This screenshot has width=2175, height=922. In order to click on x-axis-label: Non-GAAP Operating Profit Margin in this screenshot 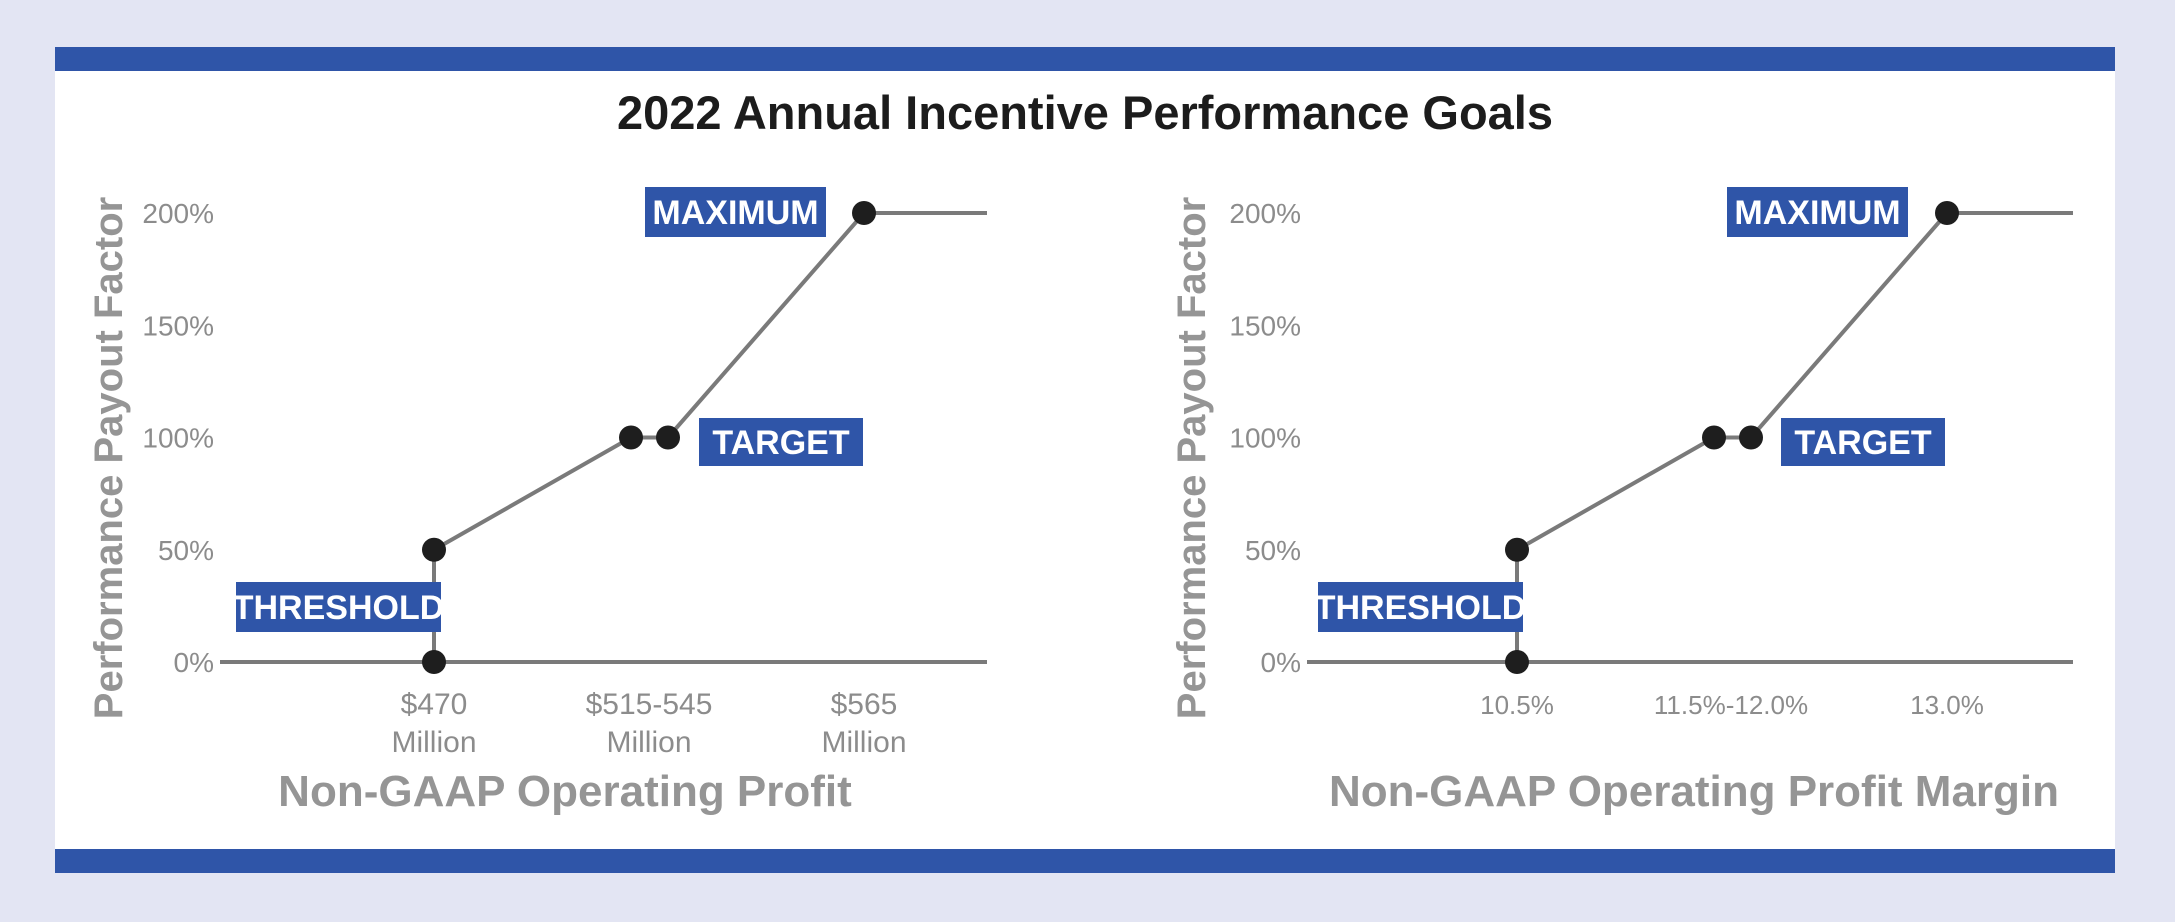, I will do `click(1694, 791)`.